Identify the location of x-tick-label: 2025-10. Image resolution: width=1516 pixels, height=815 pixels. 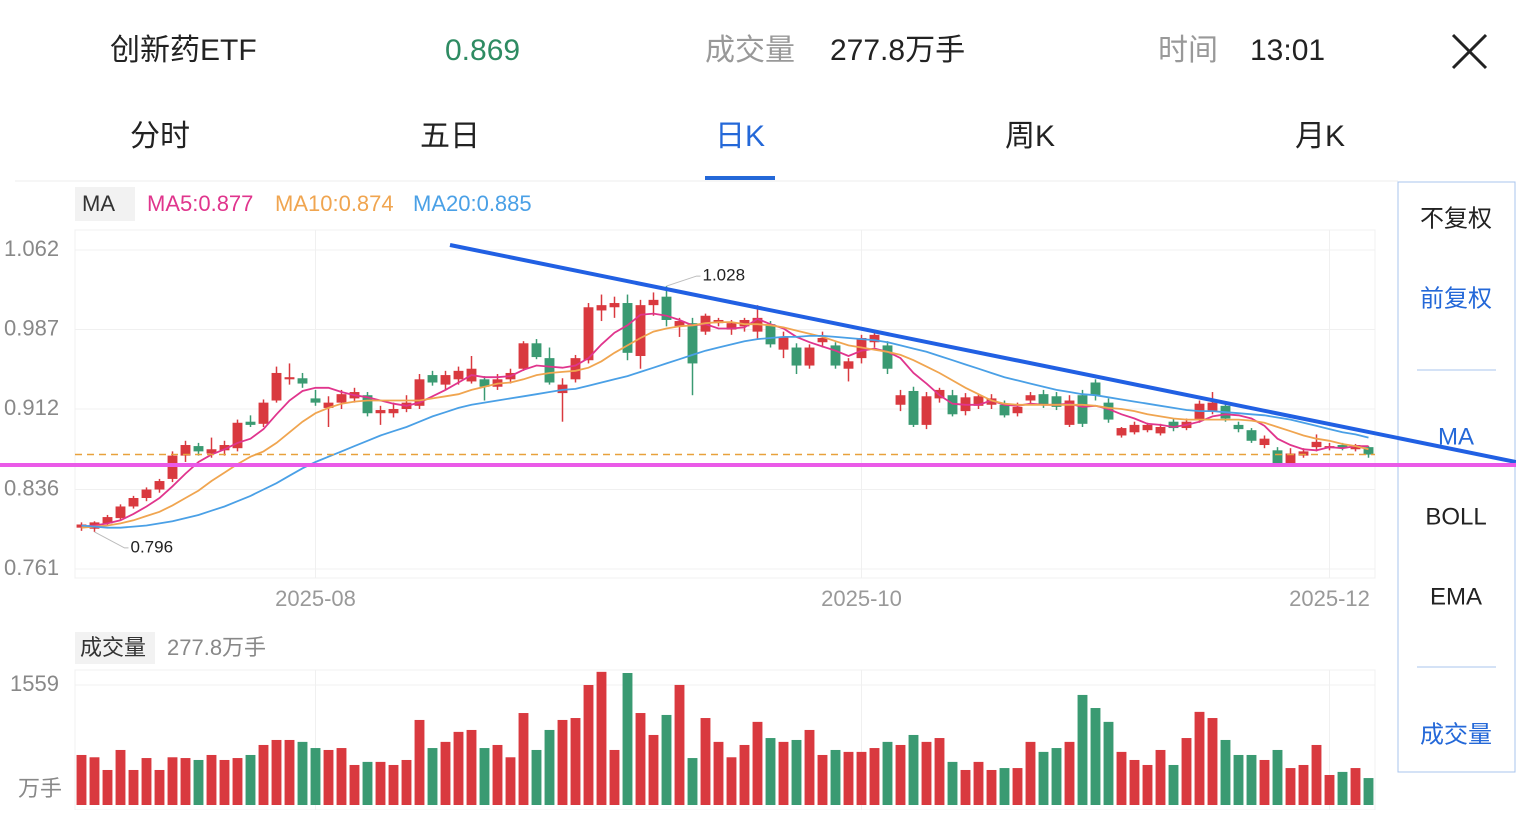
(861, 598).